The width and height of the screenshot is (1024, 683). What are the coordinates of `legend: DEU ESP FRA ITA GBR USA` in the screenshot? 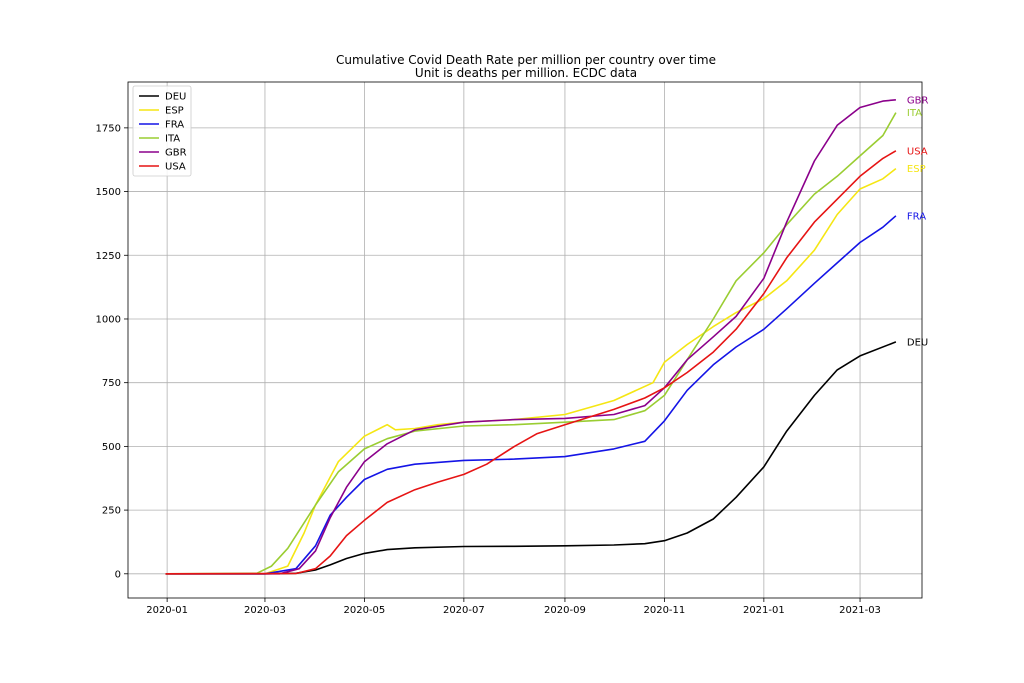 It's located at (162, 131).